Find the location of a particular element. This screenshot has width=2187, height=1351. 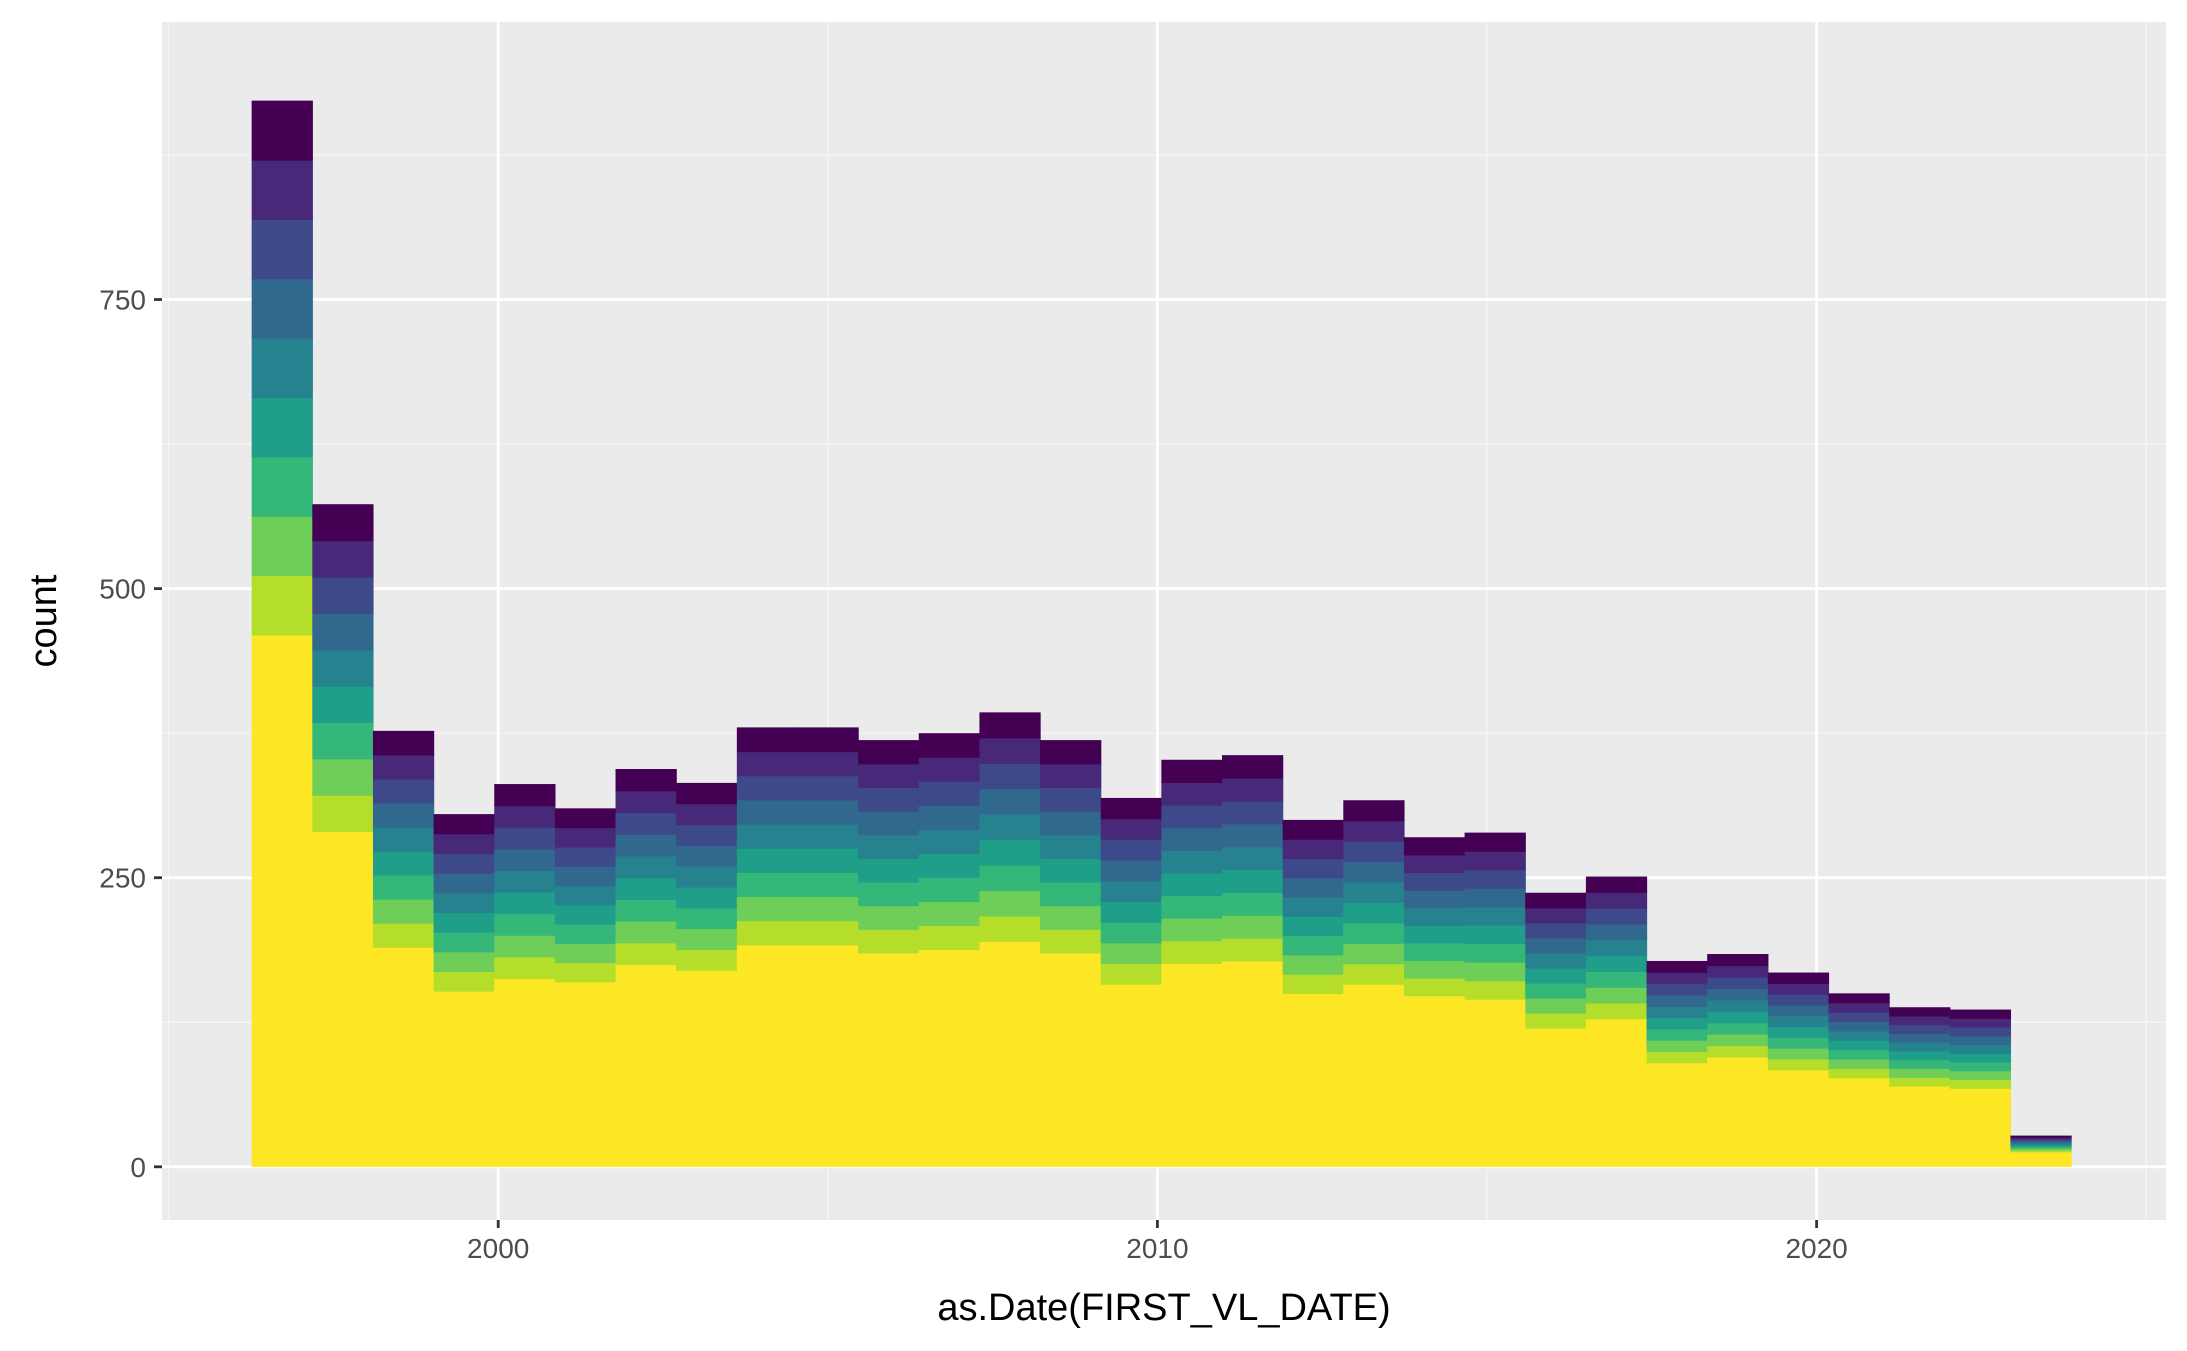

y-tick-label: 750 is located at coordinates (122, 300).